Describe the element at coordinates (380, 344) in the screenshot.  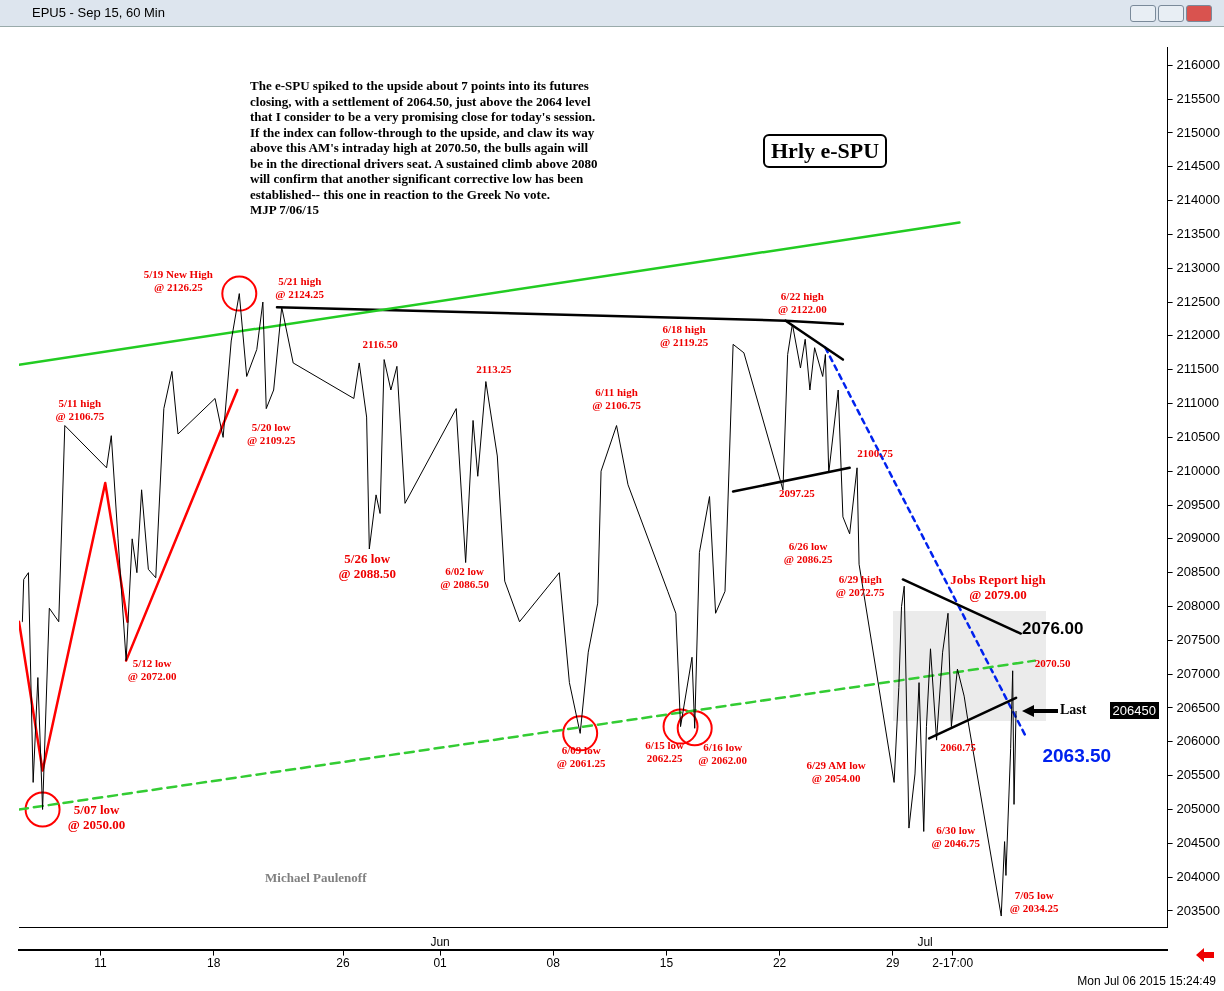
I see `annotation: 2116.50` at that location.